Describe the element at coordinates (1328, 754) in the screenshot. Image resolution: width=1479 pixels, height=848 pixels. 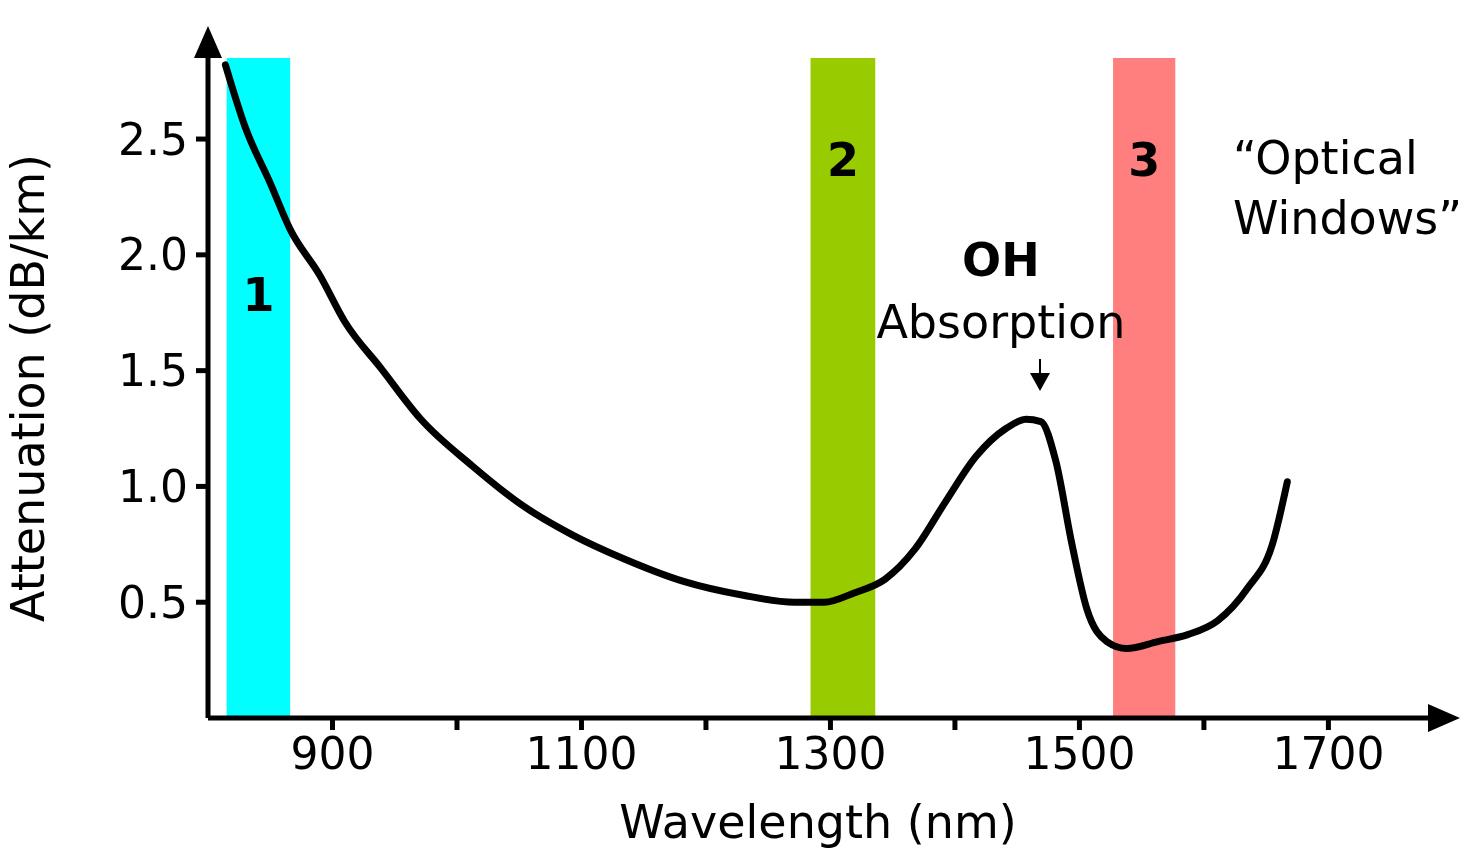
I see `x-tick-label: 1700` at that location.